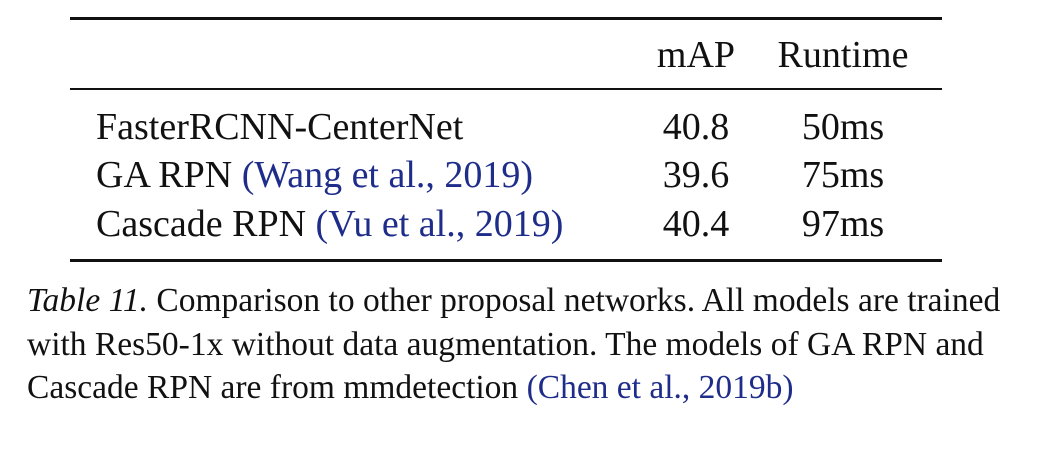  Describe the element at coordinates (387, 175) in the screenshot. I see `citation-link: Wang et al., 2019` at that location.